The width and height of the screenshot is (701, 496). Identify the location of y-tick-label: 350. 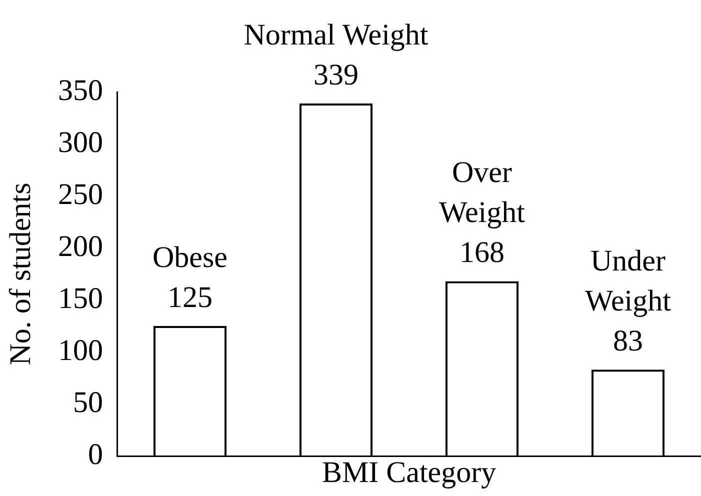
(80, 90).